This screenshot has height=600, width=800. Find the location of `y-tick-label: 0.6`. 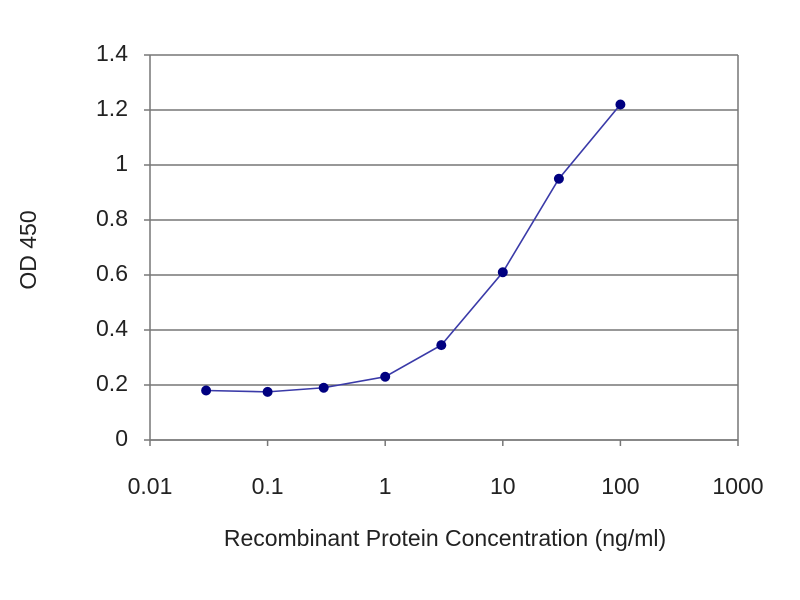

y-tick-label: 0.6 is located at coordinates (112, 273).